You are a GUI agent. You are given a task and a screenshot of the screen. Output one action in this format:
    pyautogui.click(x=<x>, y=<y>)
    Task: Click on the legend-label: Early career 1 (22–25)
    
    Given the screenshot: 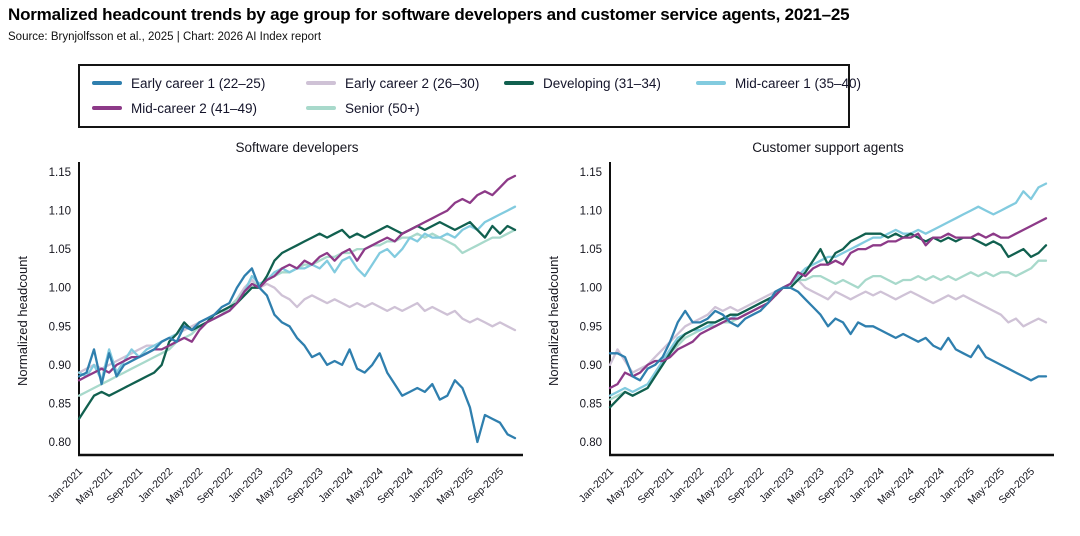 What is the action you would take?
    pyautogui.click(x=198, y=83)
    